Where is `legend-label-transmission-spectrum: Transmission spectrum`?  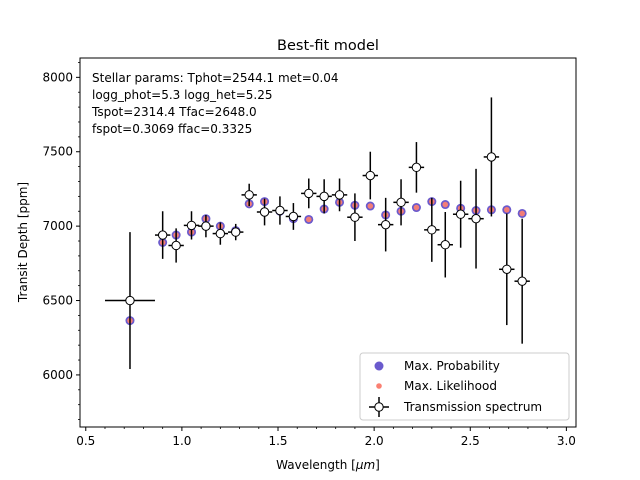
legend-label-transmission-spectrum: Transmission spectrum is located at coordinates (472, 407).